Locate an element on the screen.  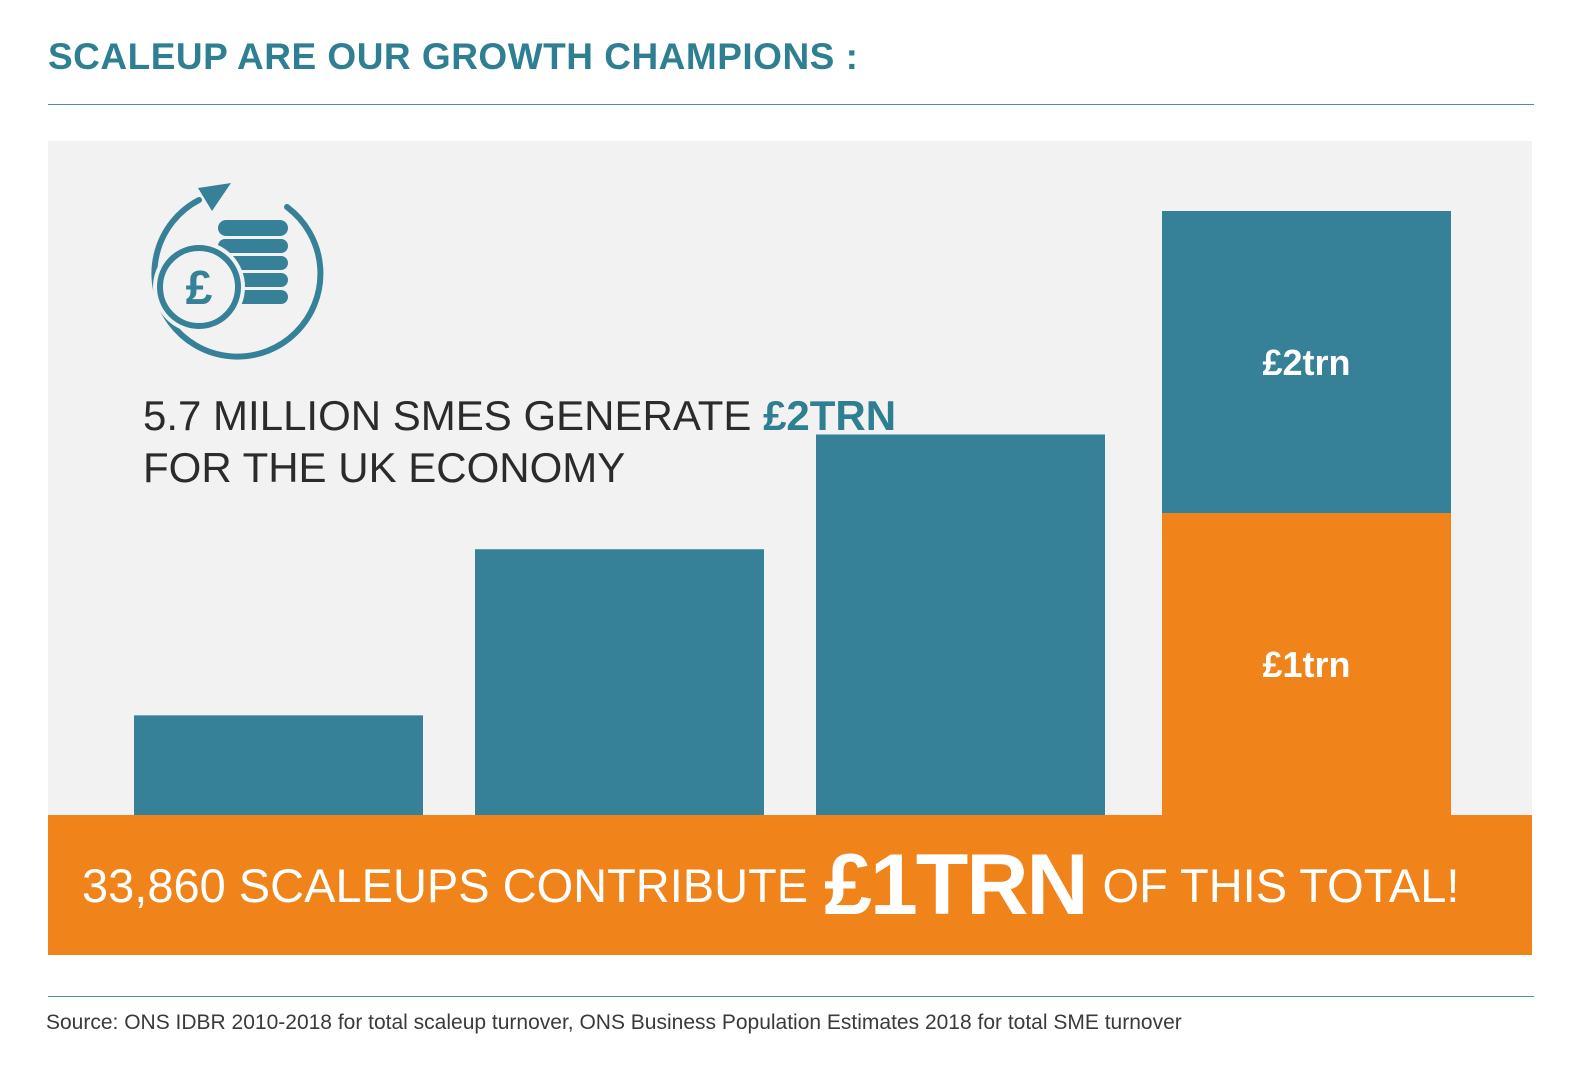
source-divider is located at coordinates (791, 996).